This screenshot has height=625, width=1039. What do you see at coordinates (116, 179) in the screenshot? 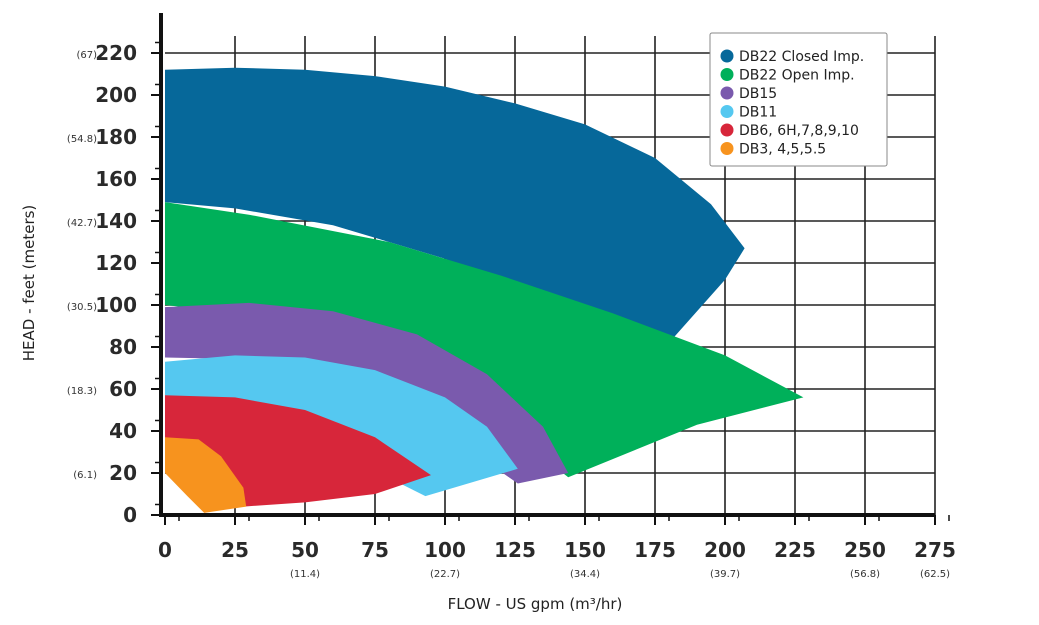
I see `y-tick-label: 160` at bounding box center [116, 179].